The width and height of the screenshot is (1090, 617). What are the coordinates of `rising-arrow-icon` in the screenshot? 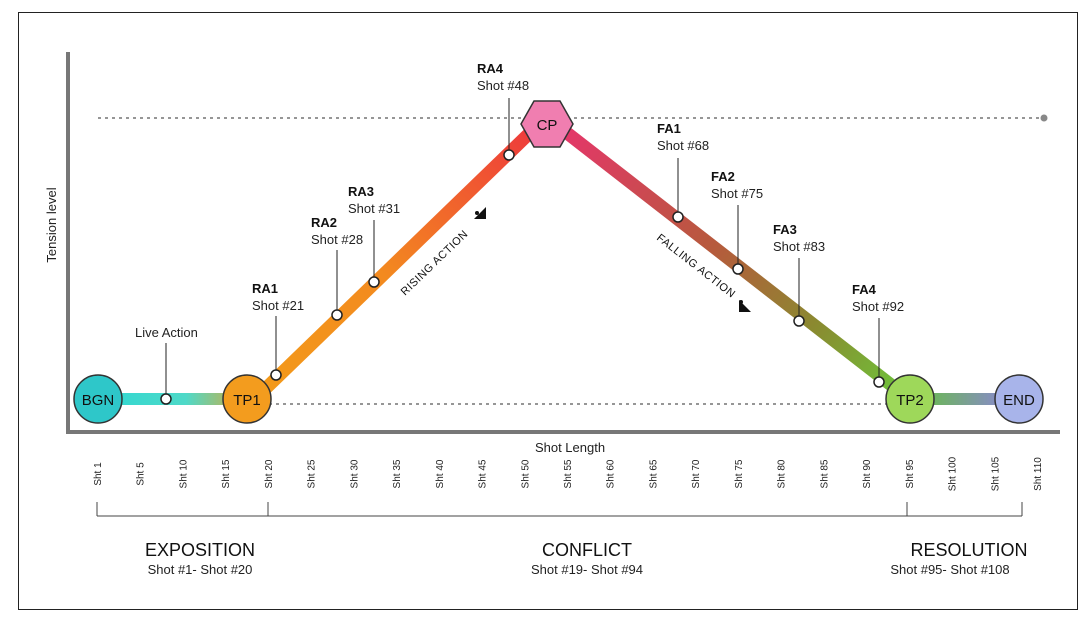 It's located at (480, 213).